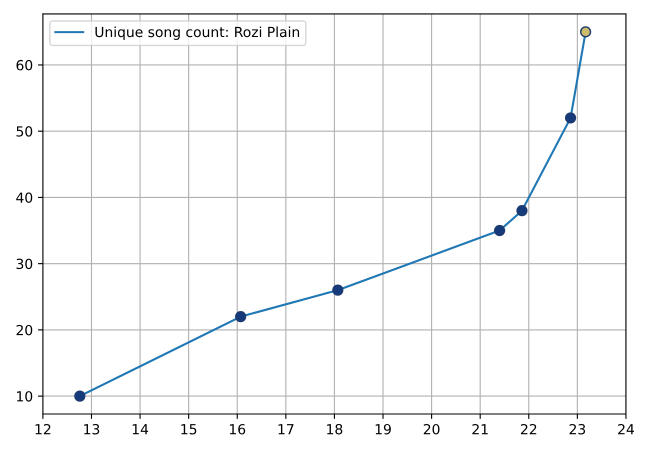  I want to click on x-tick-label: 12, so click(43, 429).